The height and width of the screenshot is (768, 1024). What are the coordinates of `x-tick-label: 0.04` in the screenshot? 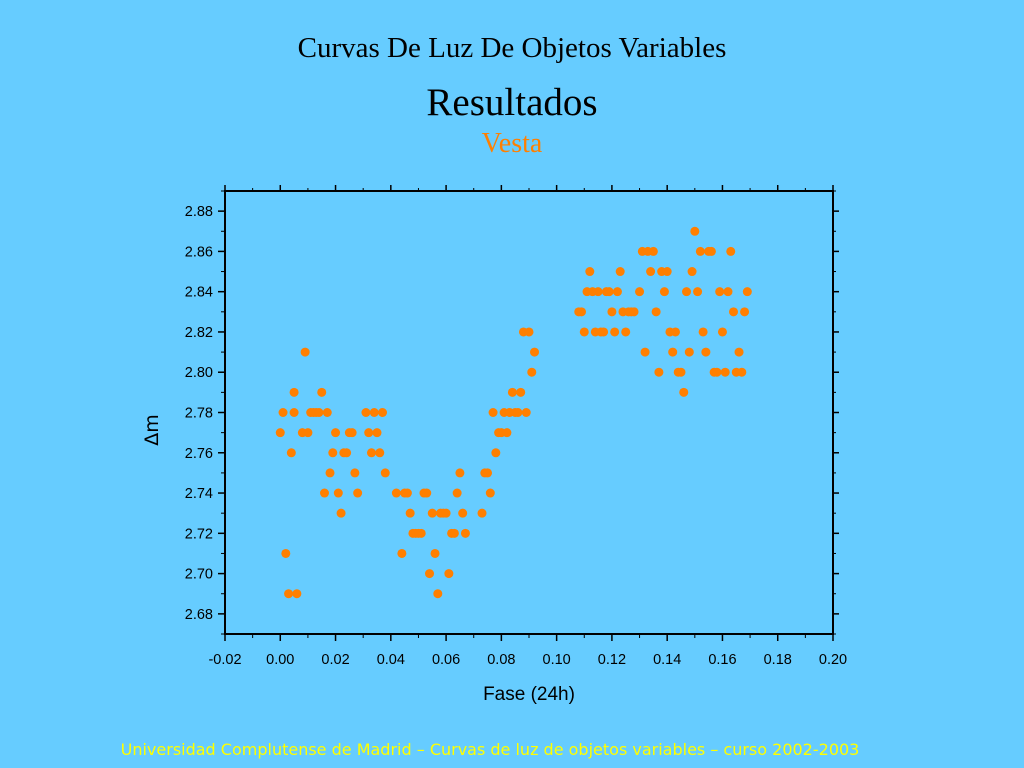 It's located at (391, 660).